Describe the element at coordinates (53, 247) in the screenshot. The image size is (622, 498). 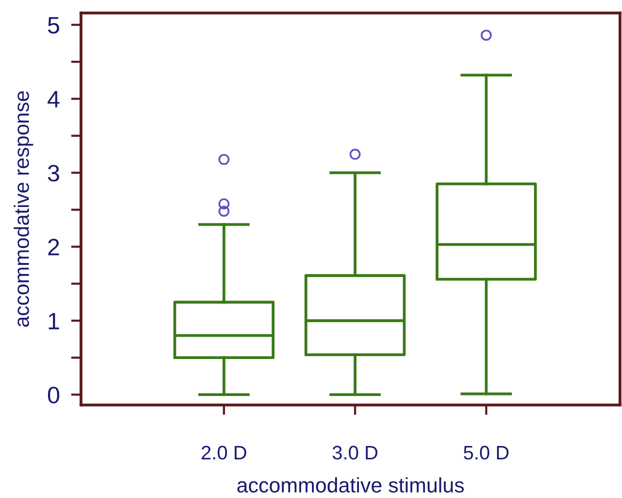
I see `y-tick-label: 2` at that location.